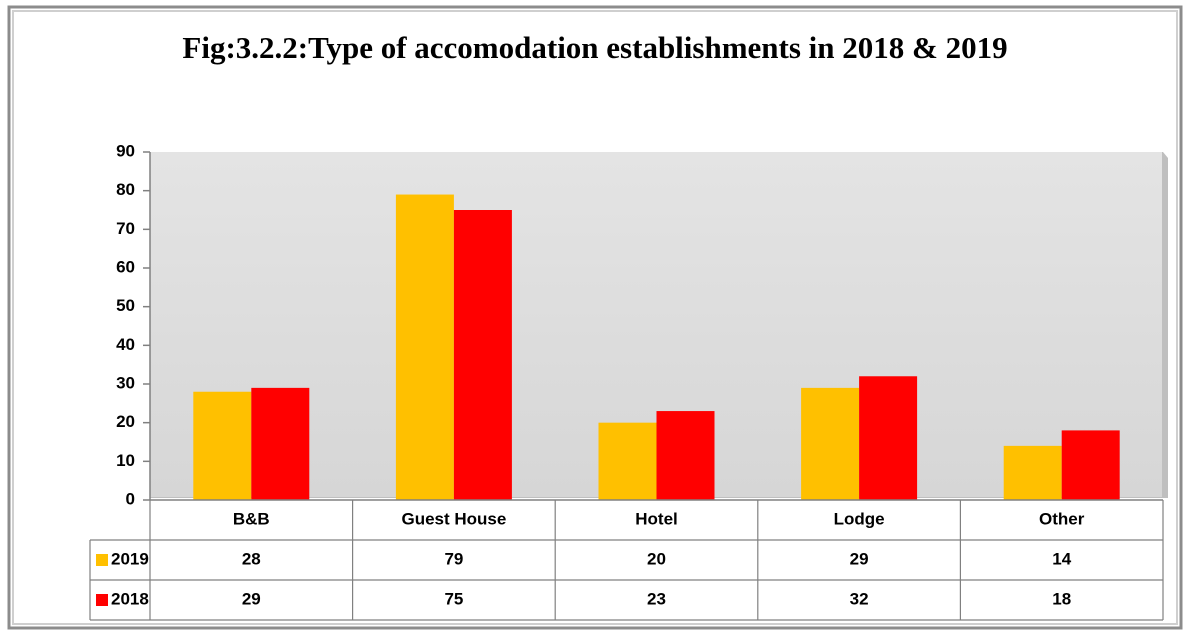  What do you see at coordinates (1061, 558) in the screenshot?
I see `table-value: 14` at bounding box center [1061, 558].